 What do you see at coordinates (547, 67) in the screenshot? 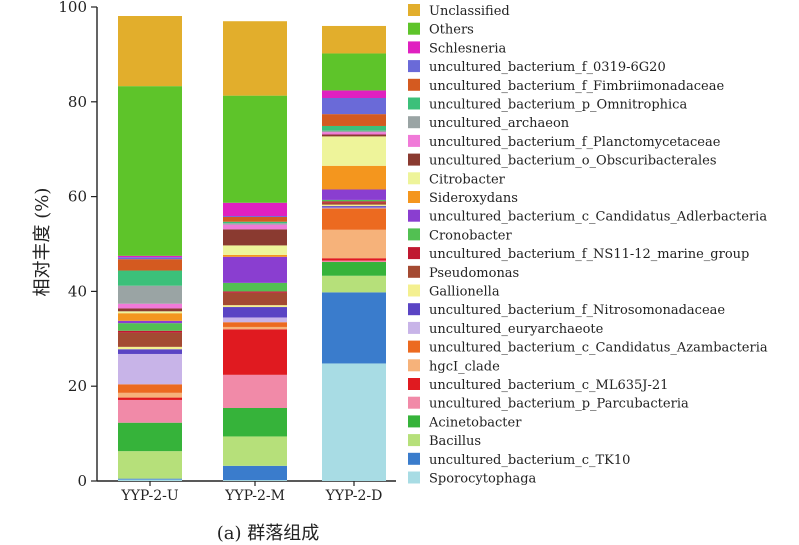
I see `legend-label: uncultured_bacterium_f_0319-6G20` at bounding box center [547, 67].